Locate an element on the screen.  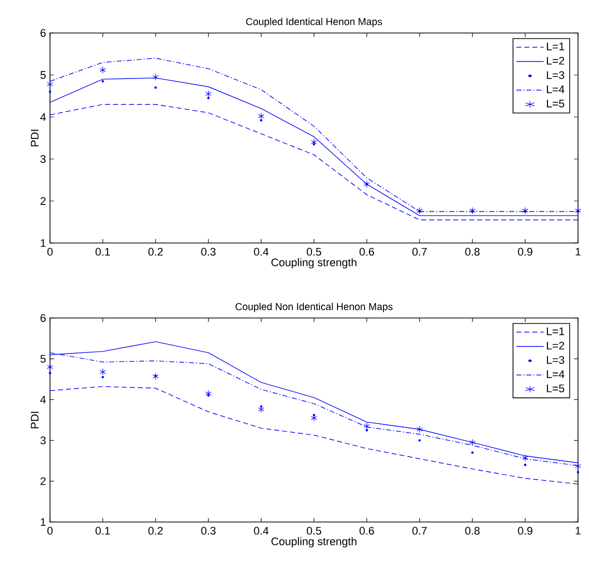
chart-title: Coupled Non Identical Henon Maps is located at coordinates (314, 307).